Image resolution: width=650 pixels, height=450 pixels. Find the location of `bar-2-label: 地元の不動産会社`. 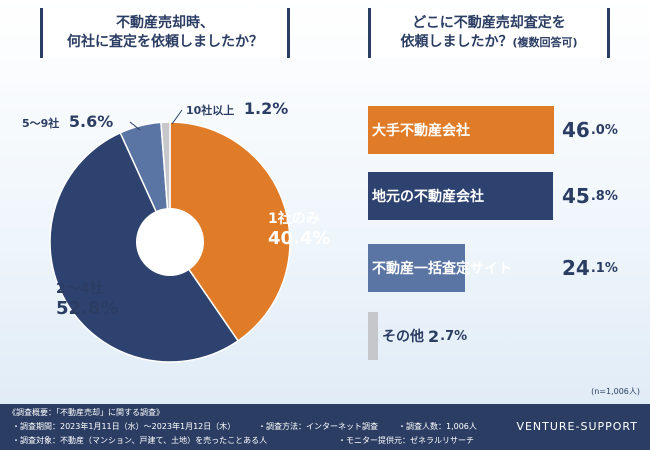

bar-2-label: 地元の不動産会社 is located at coordinates (428, 197).